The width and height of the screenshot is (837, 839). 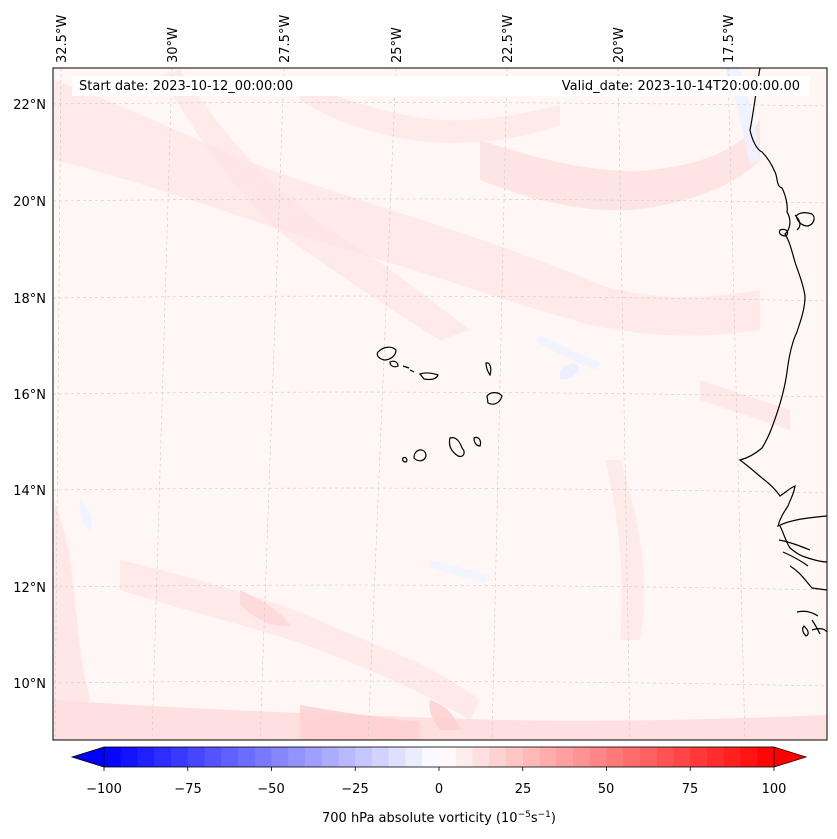 I want to click on colorbar-tick-label: −100, so click(x=104, y=789).